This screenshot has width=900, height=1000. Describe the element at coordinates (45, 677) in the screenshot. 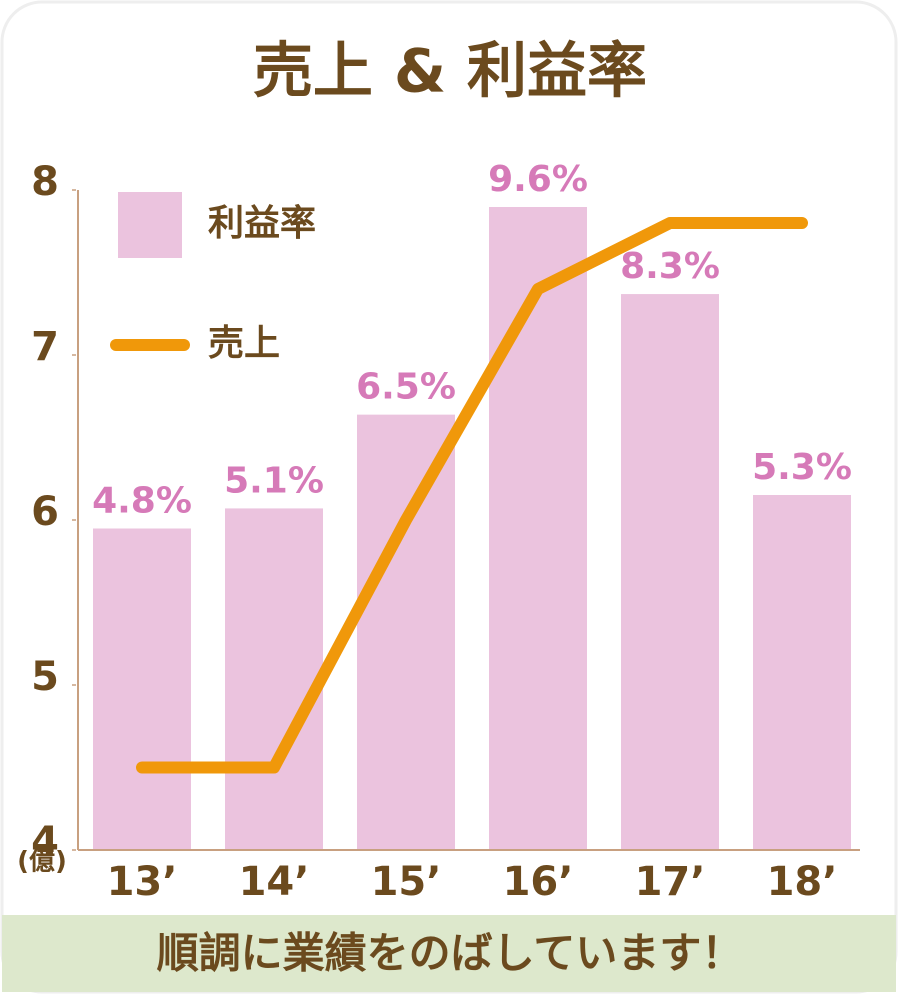

I see `y-tick-label: 5` at that location.